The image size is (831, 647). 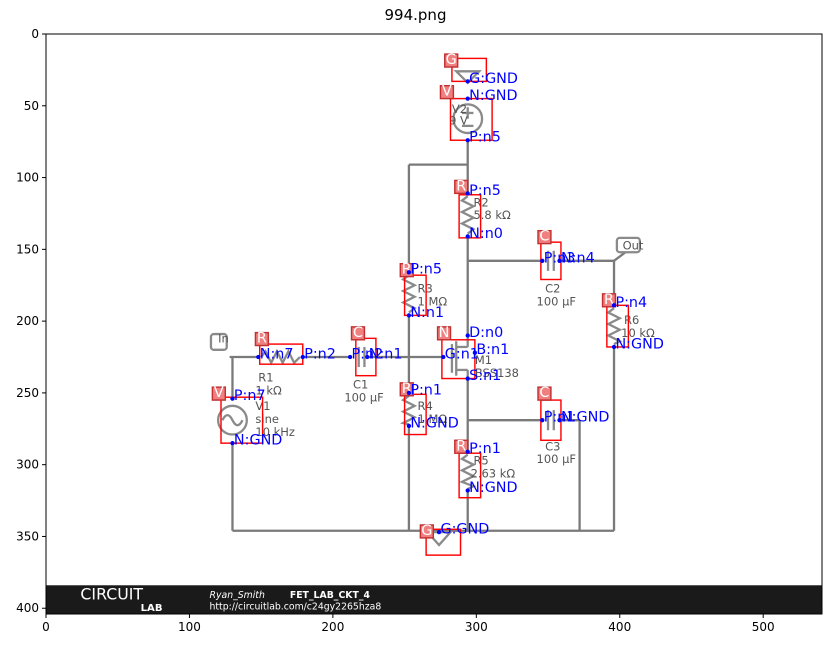 I want to click on component-tag-label: V, so click(x=219, y=393).